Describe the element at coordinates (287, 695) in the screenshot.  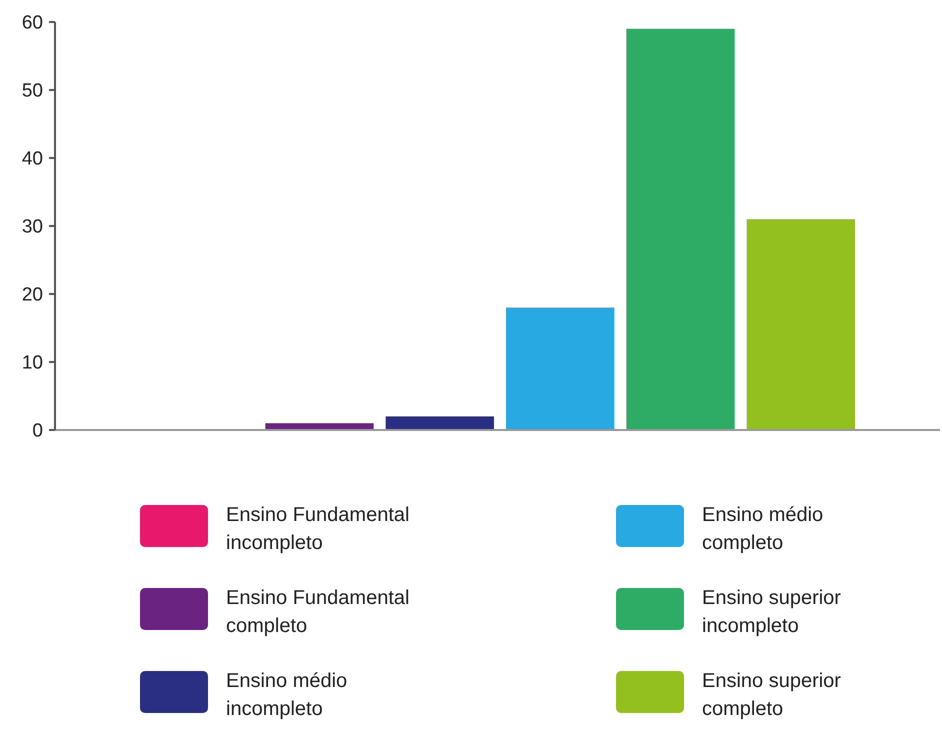
I see `legend-label: Ensino médio incompleto` at that location.